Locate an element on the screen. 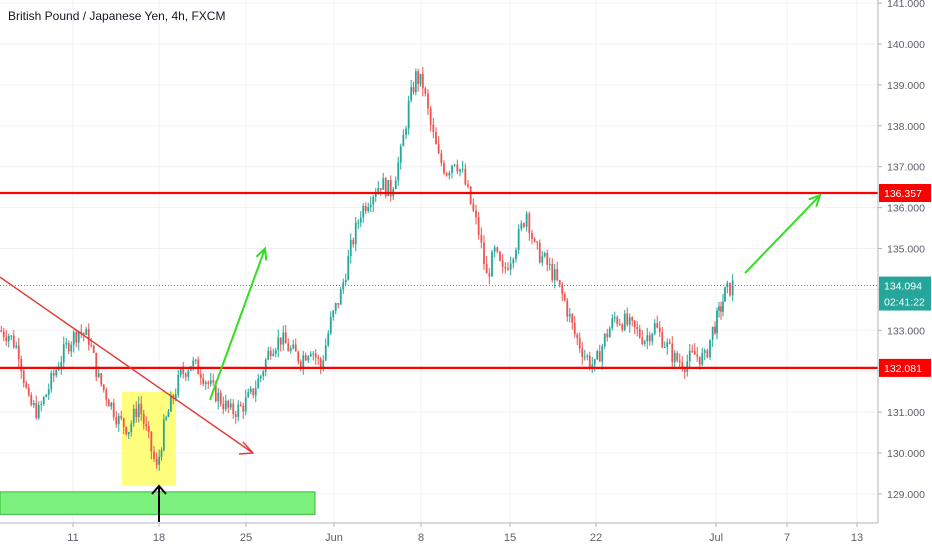 This screenshot has height=555, width=932. y-tick-label: 130.000 is located at coordinates (906, 454).